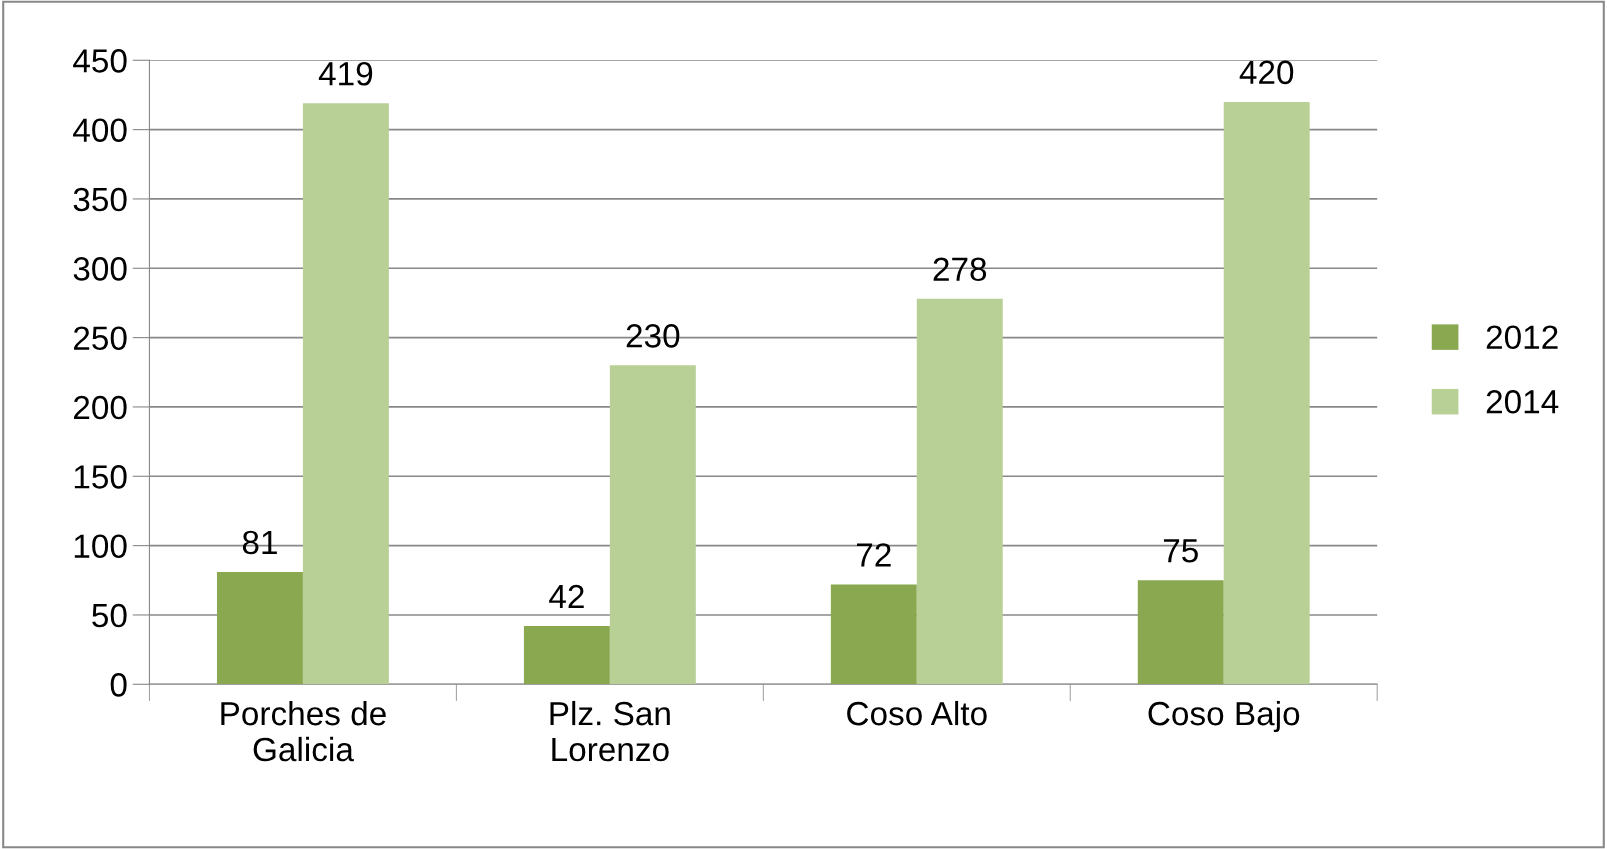 Image resolution: width=1607 pixels, height=849 pixels. What do you see at coordinates (653, 336) in the screenshot?
I see `data-label: 230` at bounding box center [653, 336].